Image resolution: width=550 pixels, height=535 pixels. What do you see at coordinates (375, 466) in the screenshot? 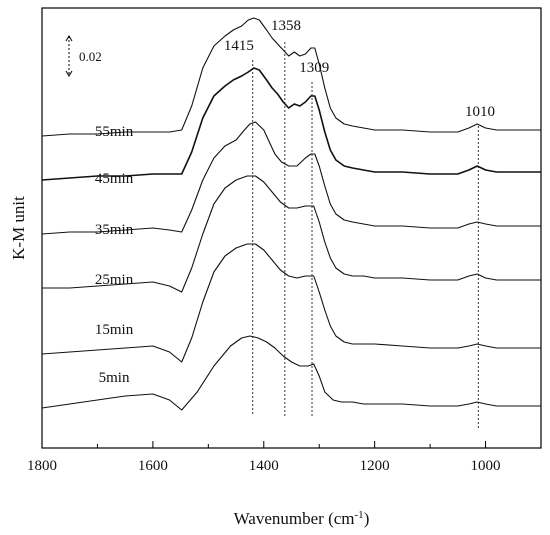
I see `x-tick-label-1200: 1200` at bounding box center [375, 466].